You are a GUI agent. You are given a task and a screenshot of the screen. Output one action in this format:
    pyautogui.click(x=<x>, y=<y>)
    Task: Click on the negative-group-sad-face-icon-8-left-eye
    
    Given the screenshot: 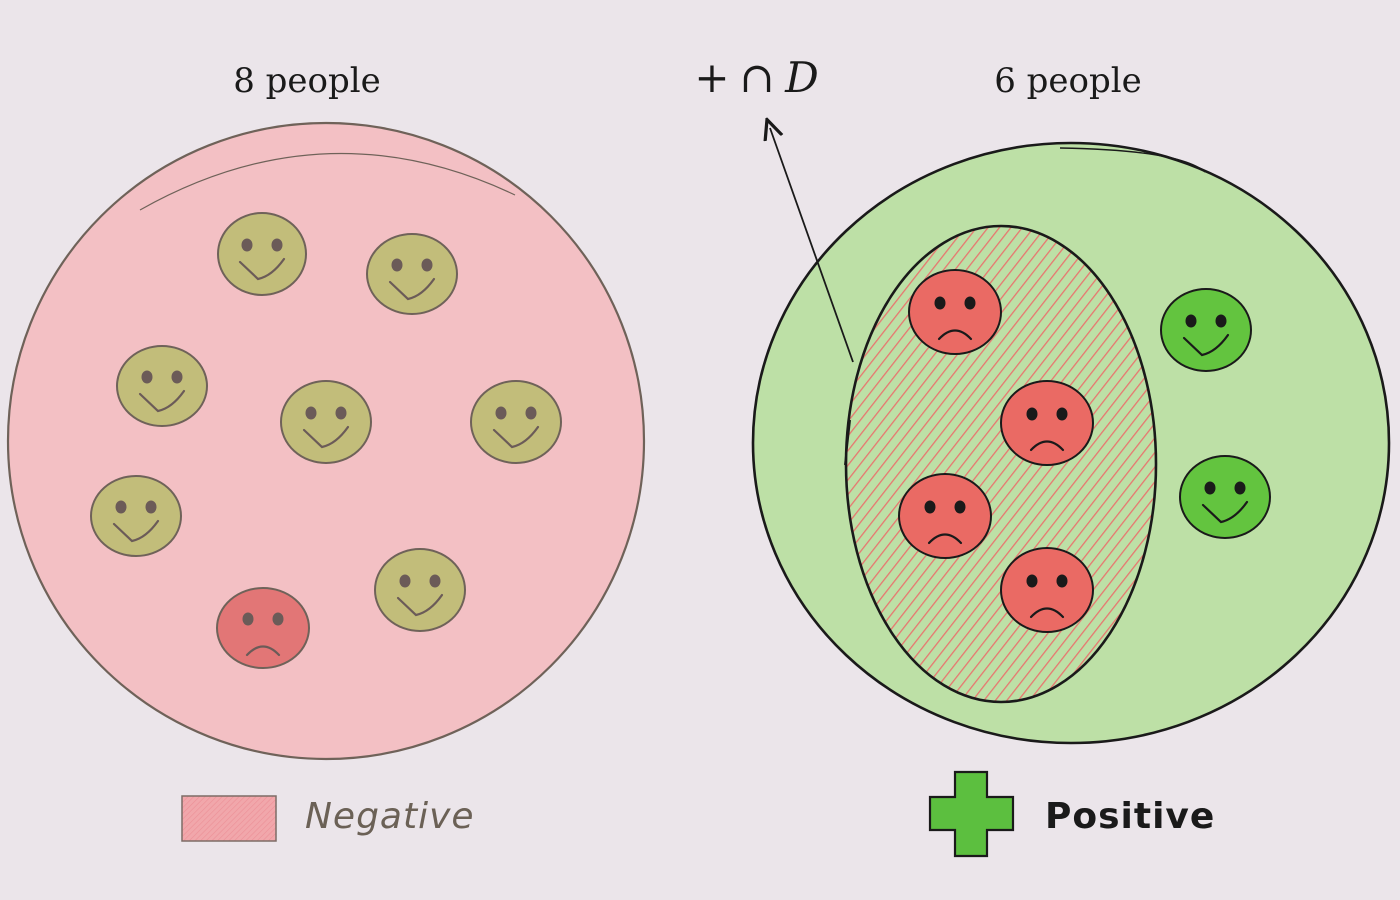 What is the action you would take?
    pyautogui.click(x=248, y=619)
    